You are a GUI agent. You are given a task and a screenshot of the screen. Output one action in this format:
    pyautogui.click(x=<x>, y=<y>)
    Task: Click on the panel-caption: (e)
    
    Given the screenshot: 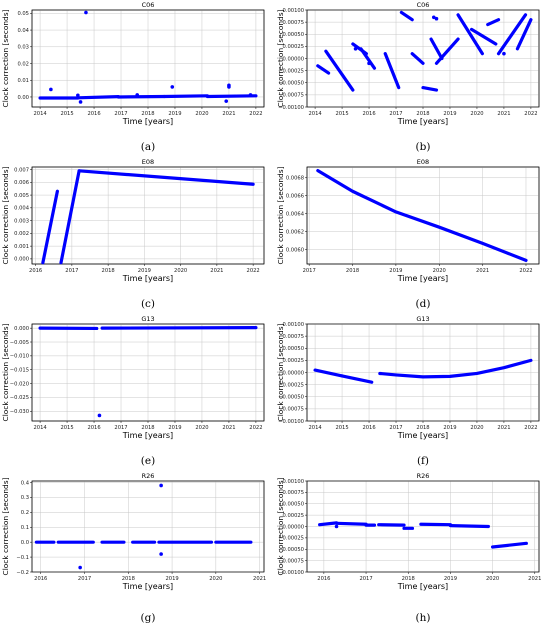 What is the action you would take?
    pyautogui.click(x=148, y=461)
    